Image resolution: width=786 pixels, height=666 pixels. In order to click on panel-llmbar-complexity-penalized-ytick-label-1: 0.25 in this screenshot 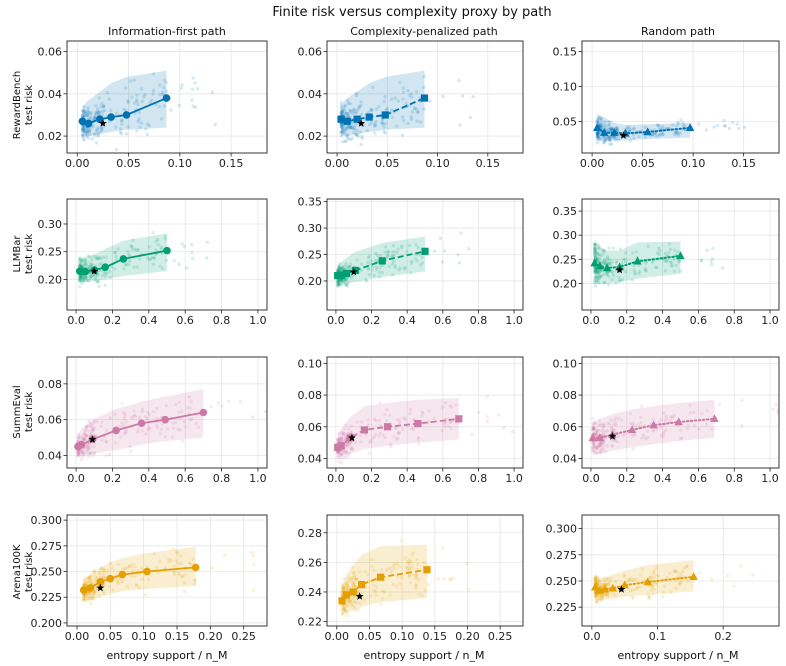, I will do `click(310, 255)`.